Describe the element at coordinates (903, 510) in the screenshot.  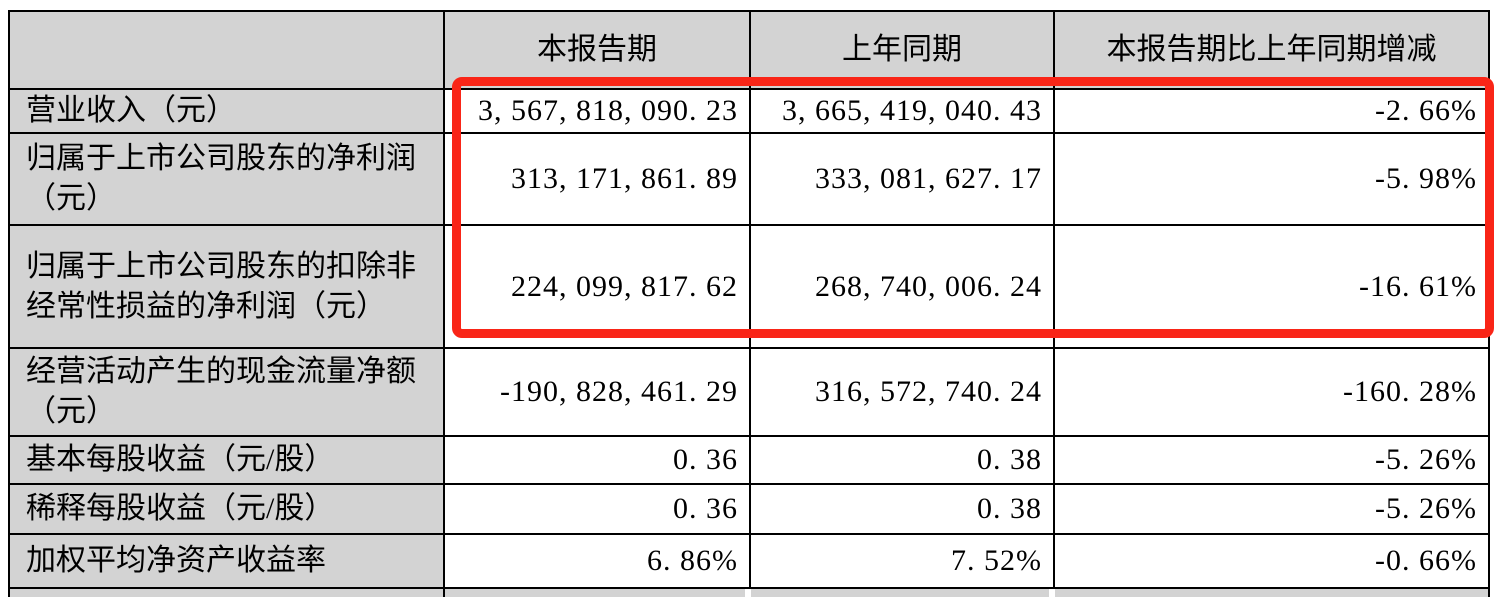
I see `cell-diluted-eps-prior: 0. 38` at that location.